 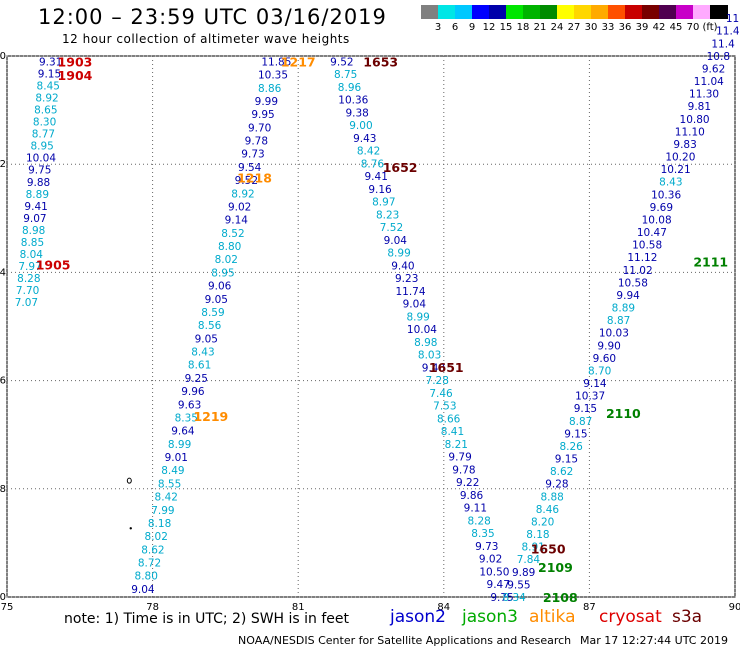 I want to click on wave-height-value: 8.23, so click(x=387, y=215).